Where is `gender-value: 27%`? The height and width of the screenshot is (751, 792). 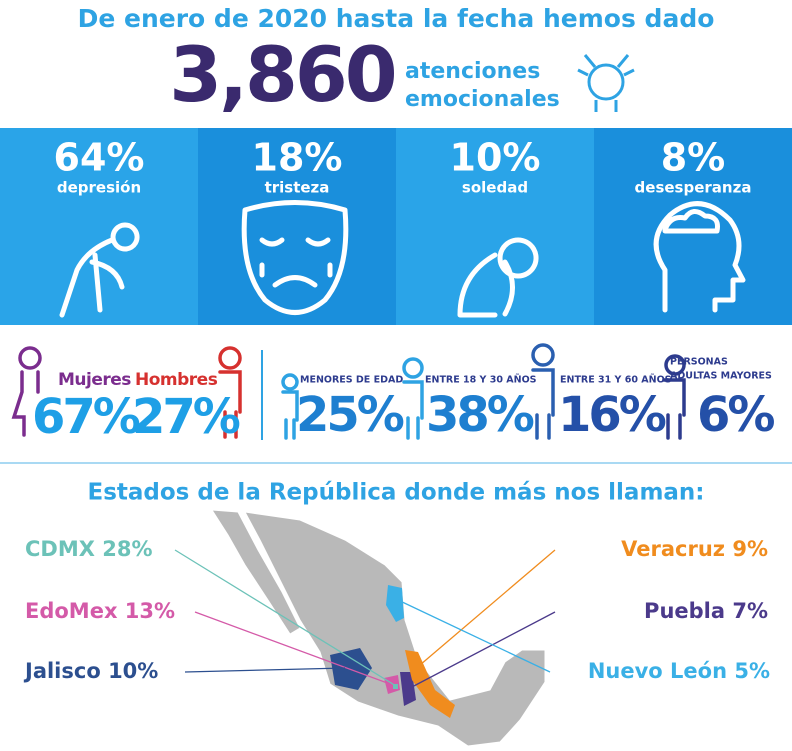
gender-value: 27% is located at coordinates (186, 417).